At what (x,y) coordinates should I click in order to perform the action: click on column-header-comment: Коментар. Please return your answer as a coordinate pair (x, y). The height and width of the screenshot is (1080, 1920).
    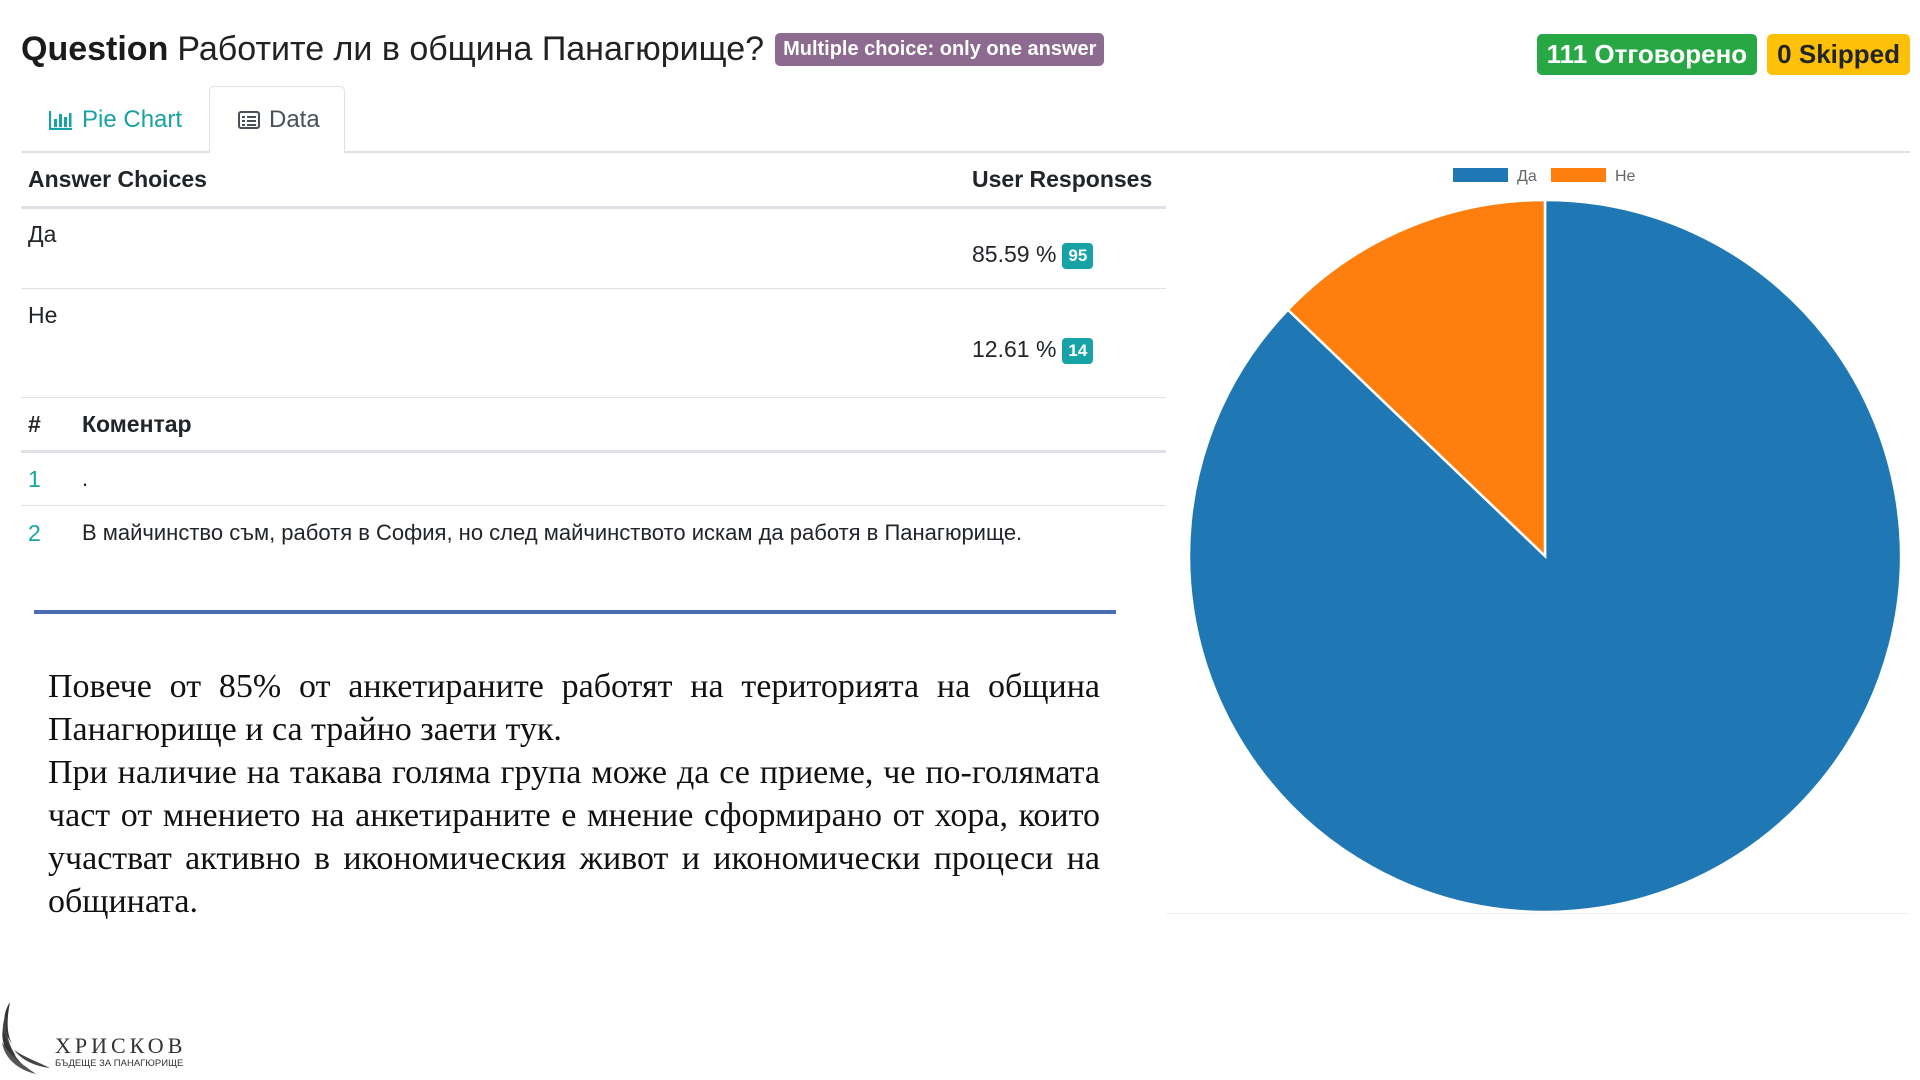
    Looking at the image, I should click on (137, 423).